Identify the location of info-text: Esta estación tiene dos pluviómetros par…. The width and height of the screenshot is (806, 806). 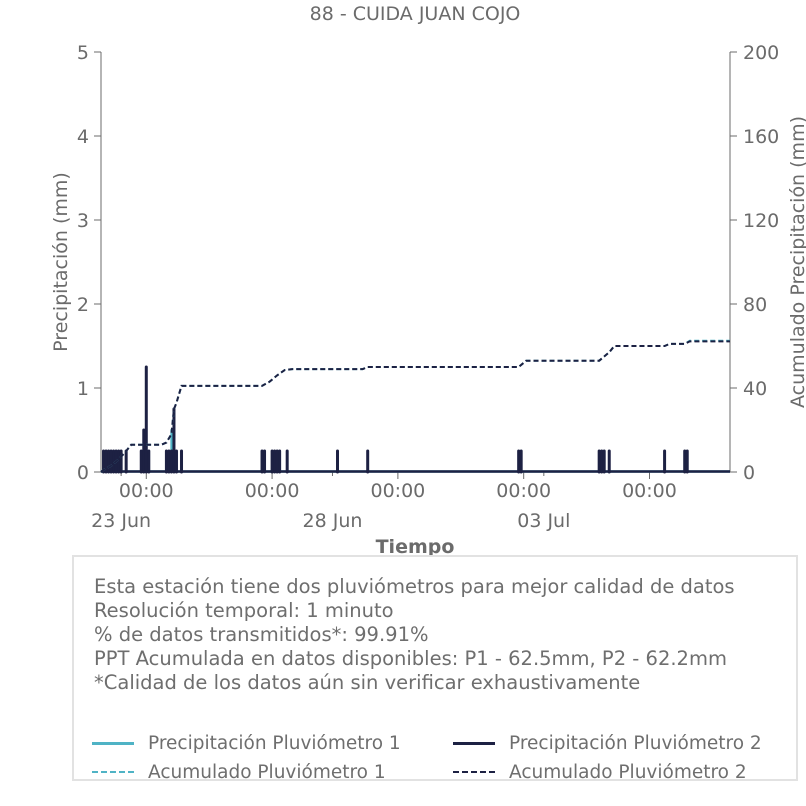
(414, 635).